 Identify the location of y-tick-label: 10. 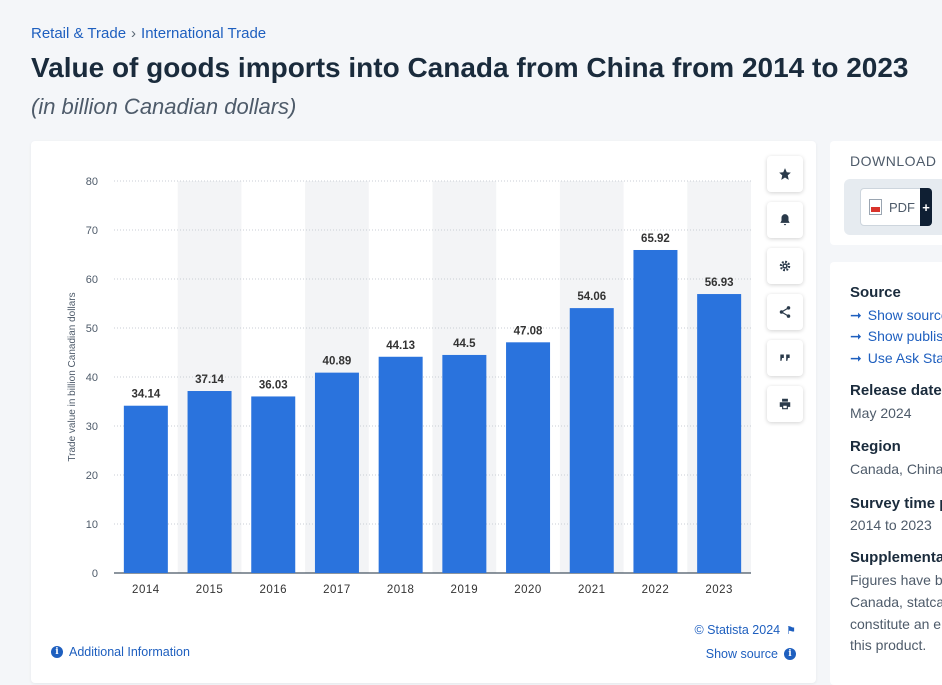
(92, 525).